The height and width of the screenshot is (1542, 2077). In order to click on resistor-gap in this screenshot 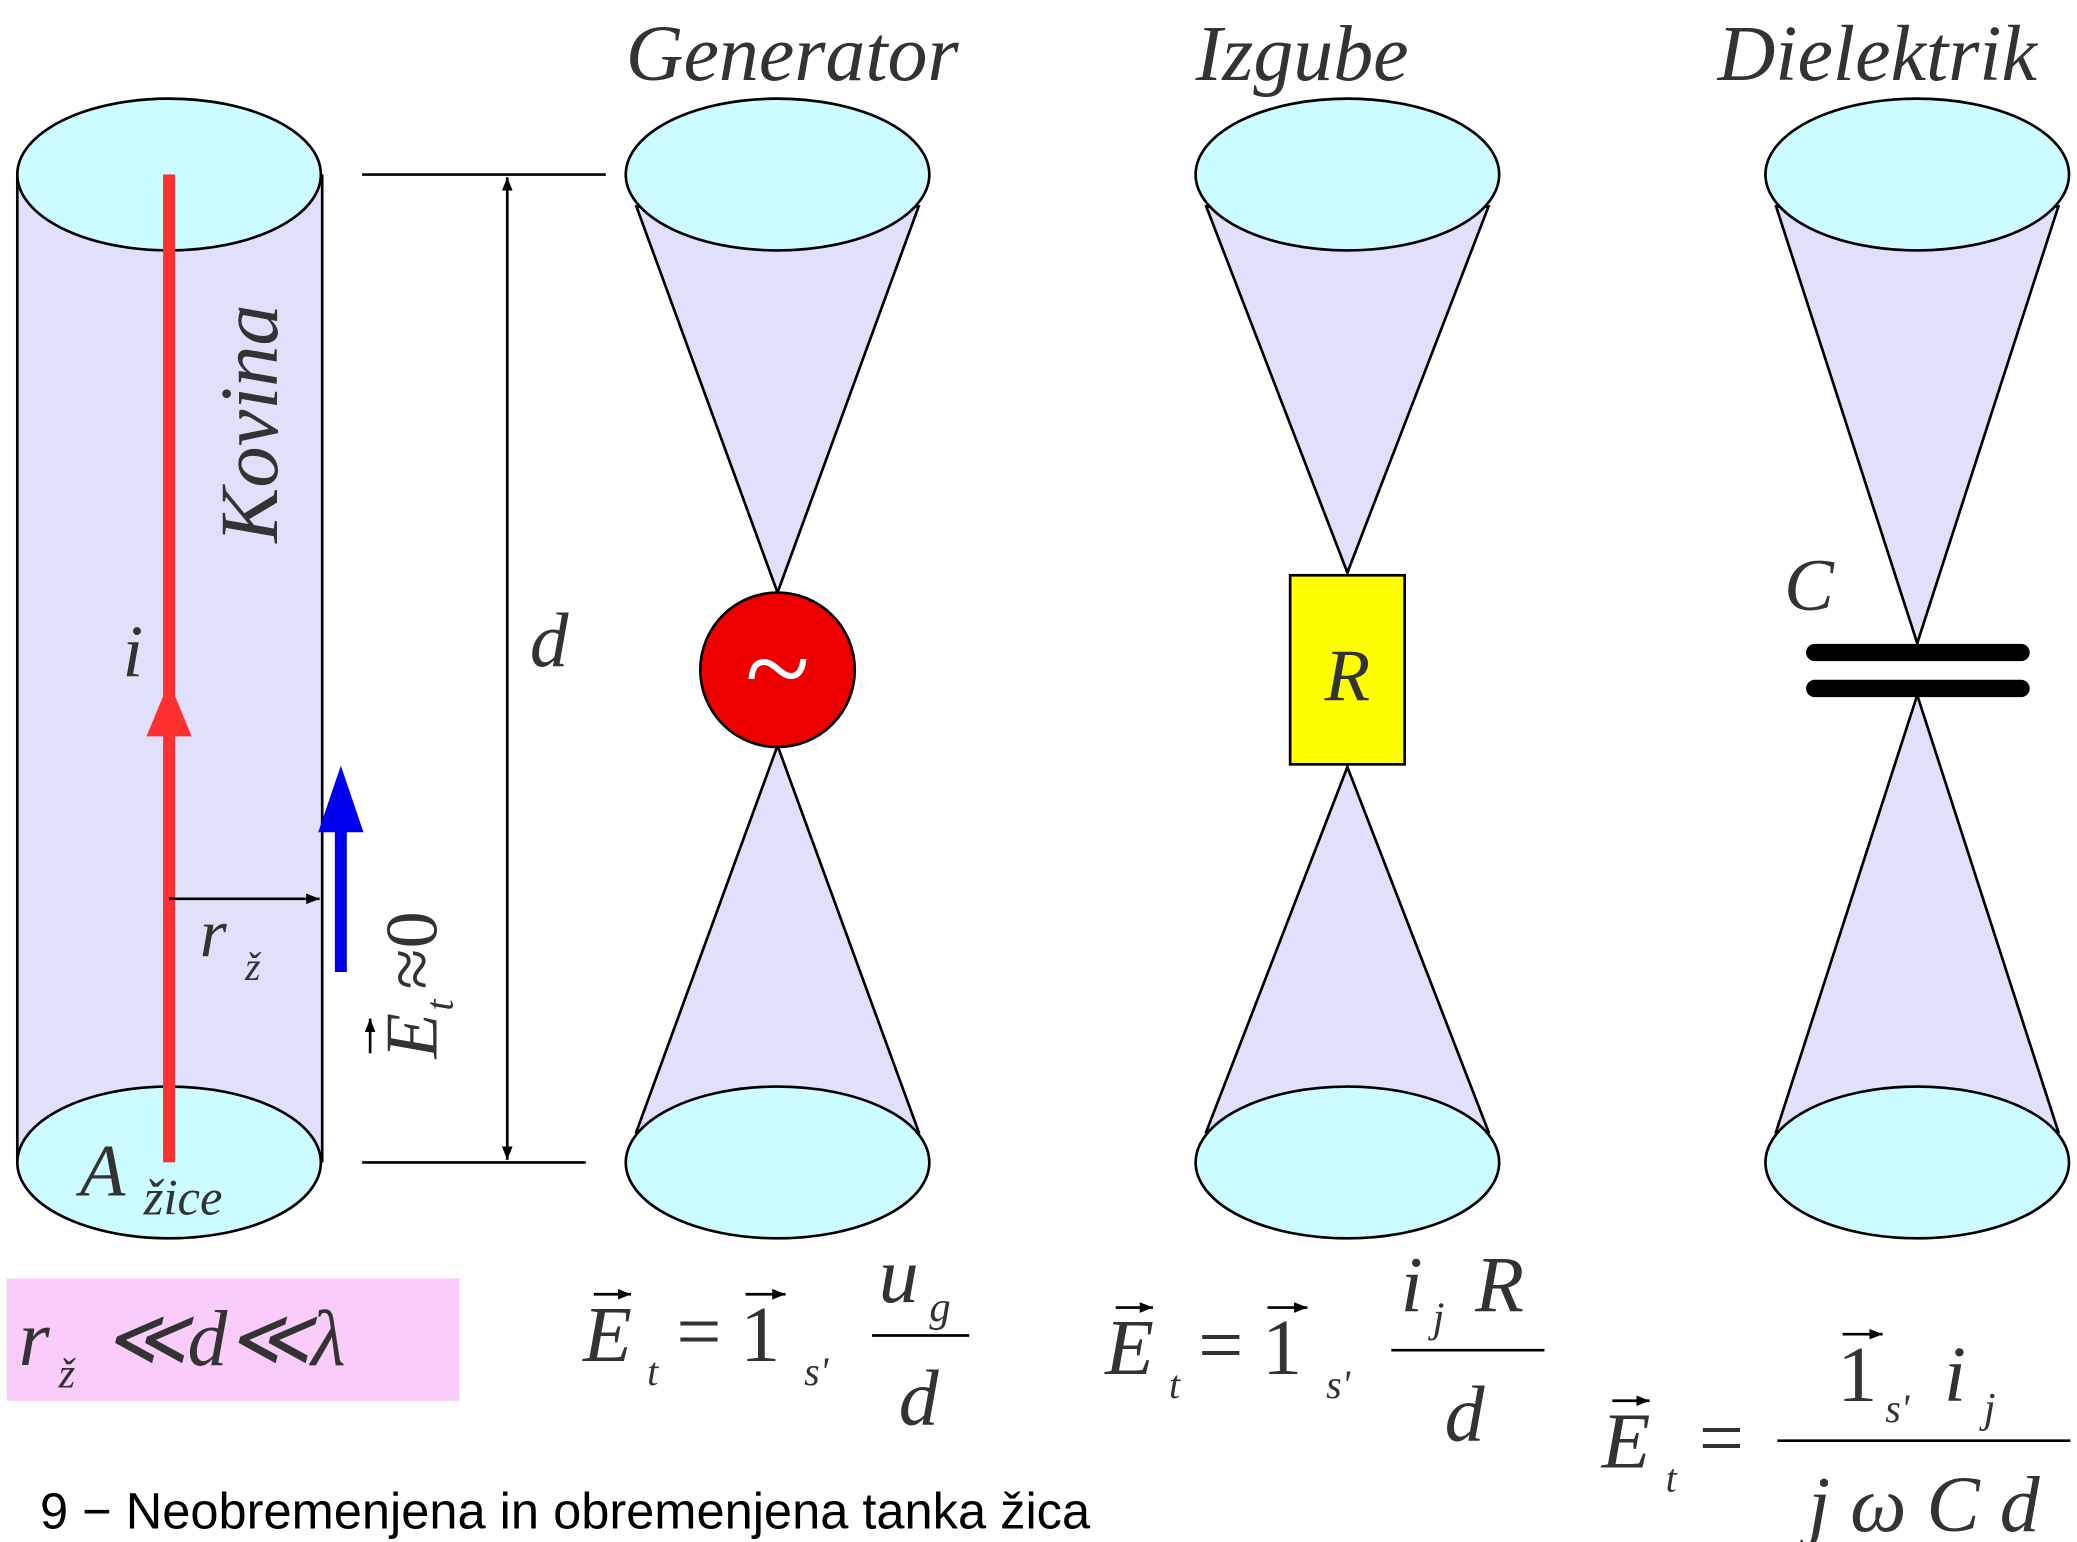, I will do `click(1347, 668)`.